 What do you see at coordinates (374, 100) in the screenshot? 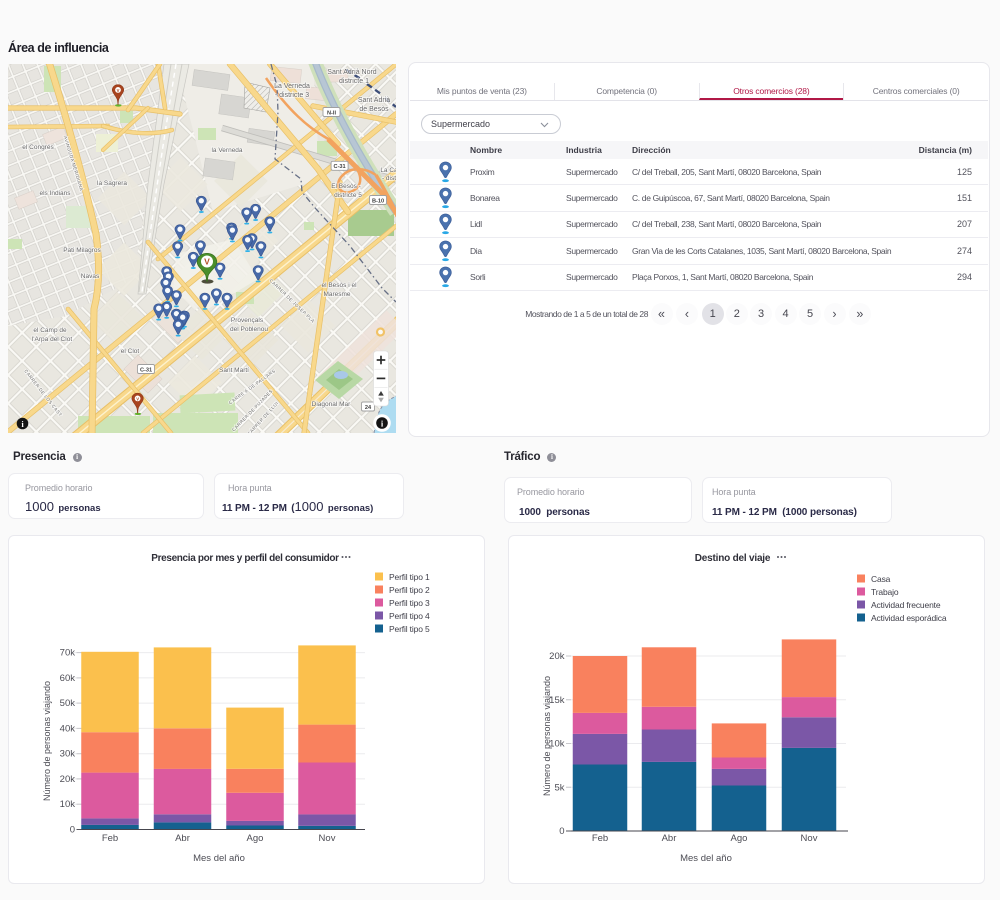
I see `svg-text: Sant Adrià` at bounding box center [374, 100].